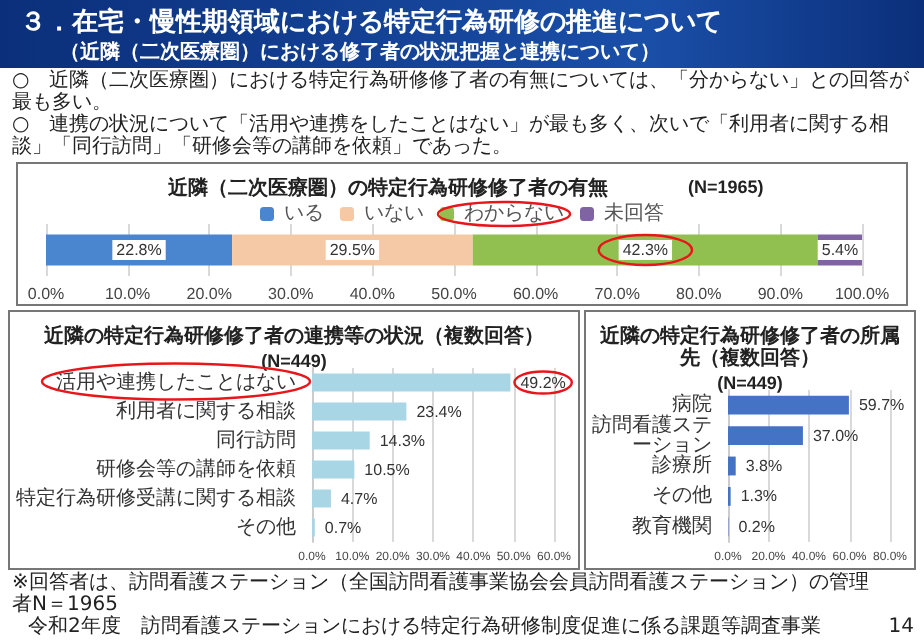  What do you see at coordinates (862, 294) in the screenshot?
I see `x-tick-label: 100.0%` at bounding box center [862, 294].